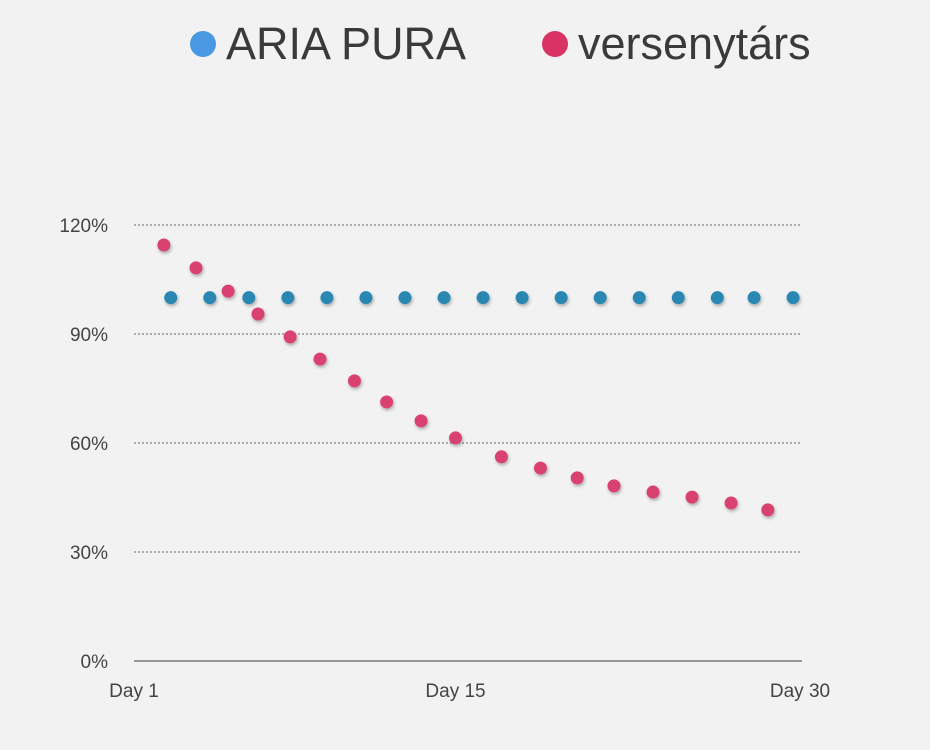 Image resolution: width=930 pixels, height=750 pixels. What do you see at coordinates (455, 691) in the screenshot?
I see `x-tick-label: Day 15` at bounding box center [455, 691].